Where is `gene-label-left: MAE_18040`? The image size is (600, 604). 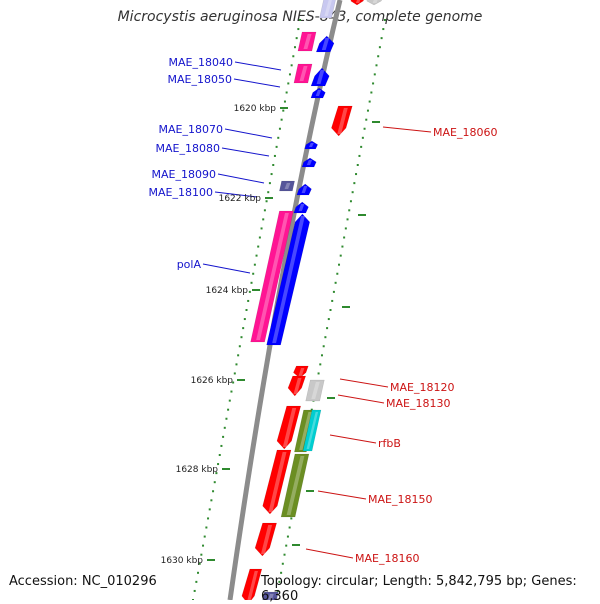
gene-label-left: MAE_18040 is located at coordinates (201, 62).